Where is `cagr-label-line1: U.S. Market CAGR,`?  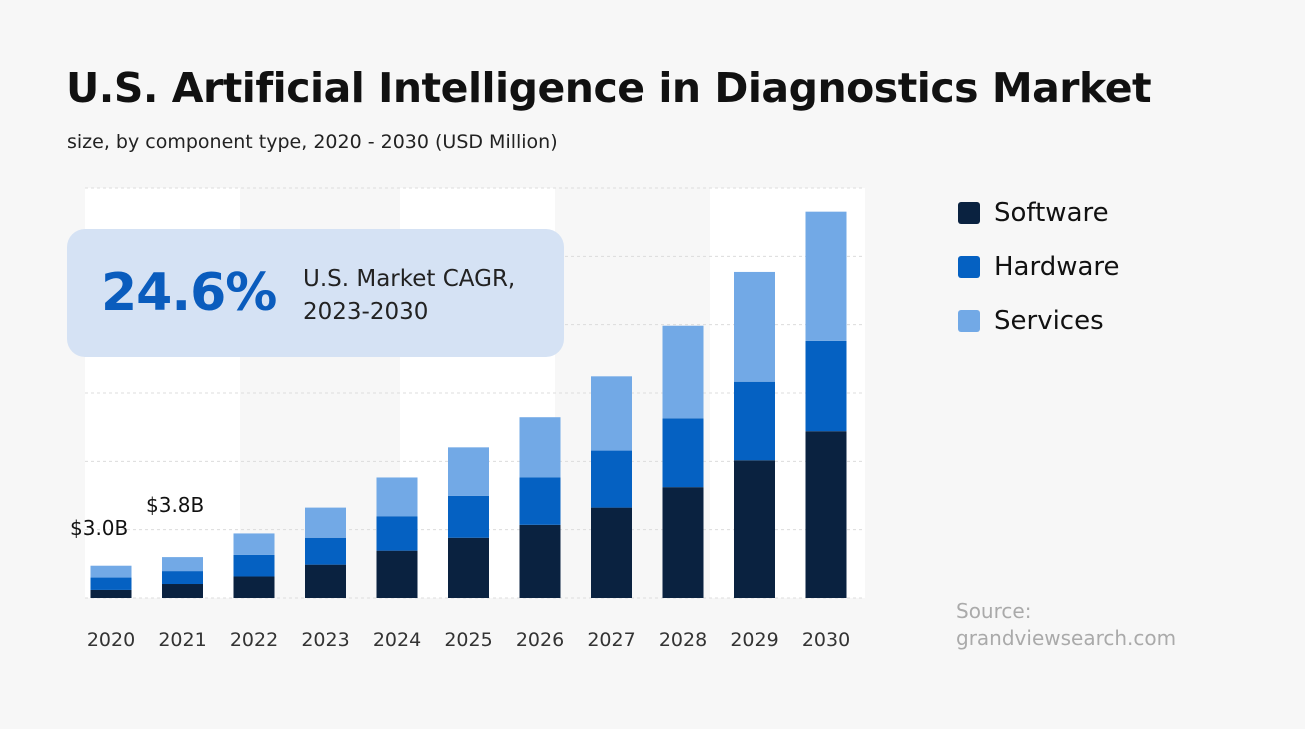 cagr-label-line1: U.S. Market CAGR, is located at coordinates (409, 279).